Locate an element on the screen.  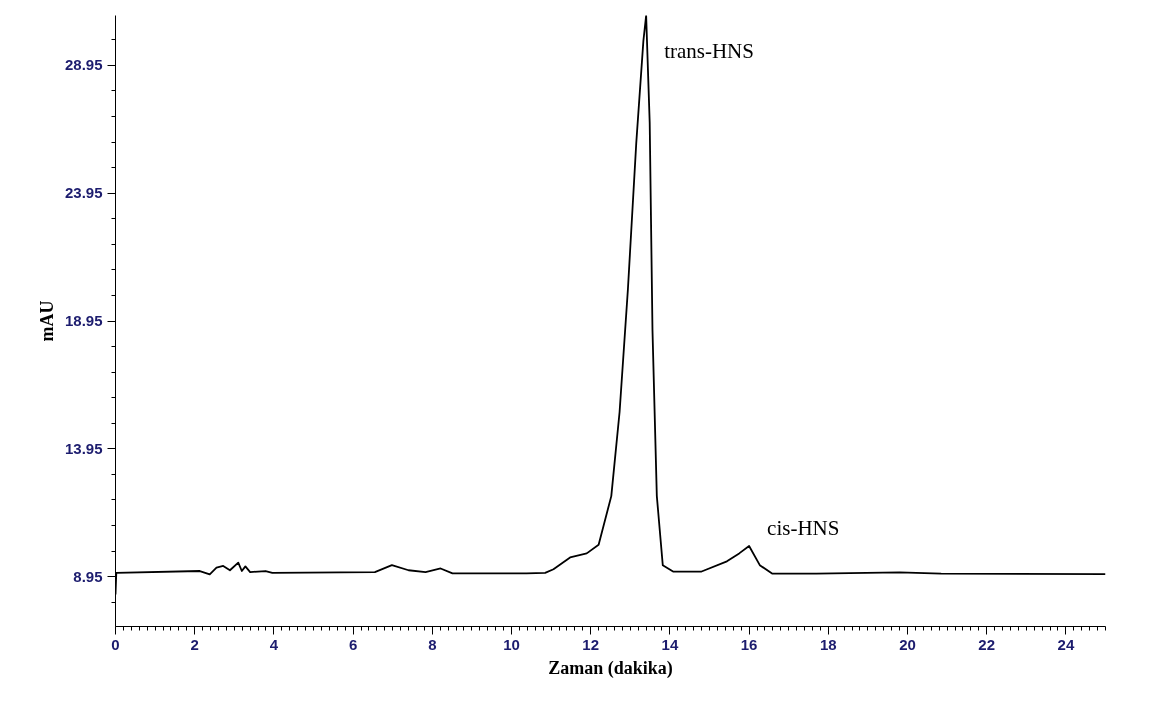
y-tick-label: 18.95 is located at coordinates (83, 320).